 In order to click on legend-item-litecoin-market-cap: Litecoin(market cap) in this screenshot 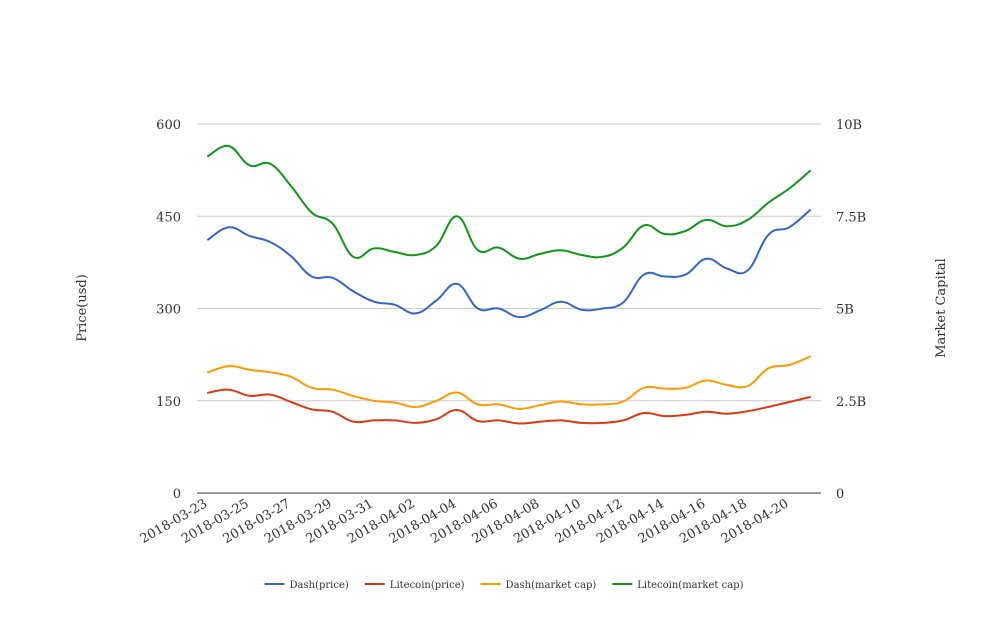, I will do `click(678, 585)`.